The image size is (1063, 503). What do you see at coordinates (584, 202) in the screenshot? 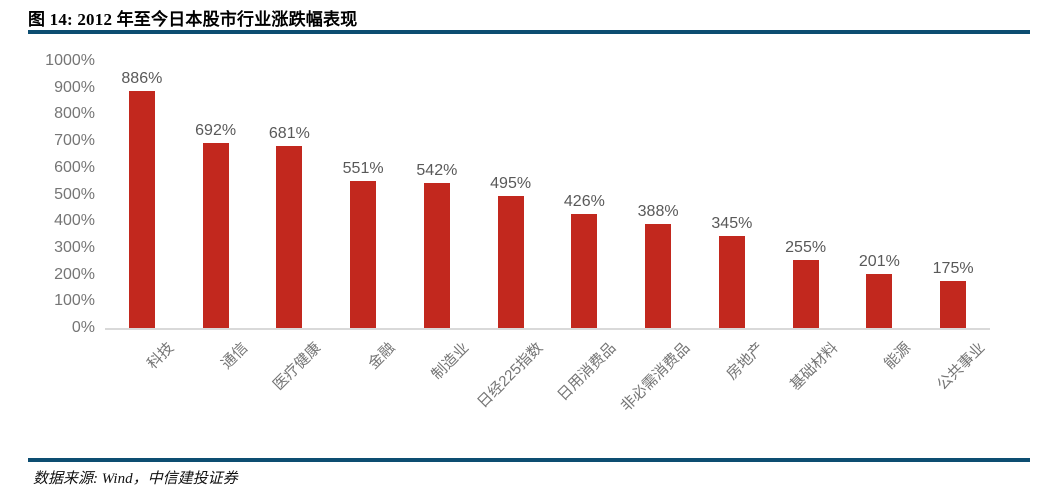
I see `bar-value-label: 426%` at bounding box center [584, 202].